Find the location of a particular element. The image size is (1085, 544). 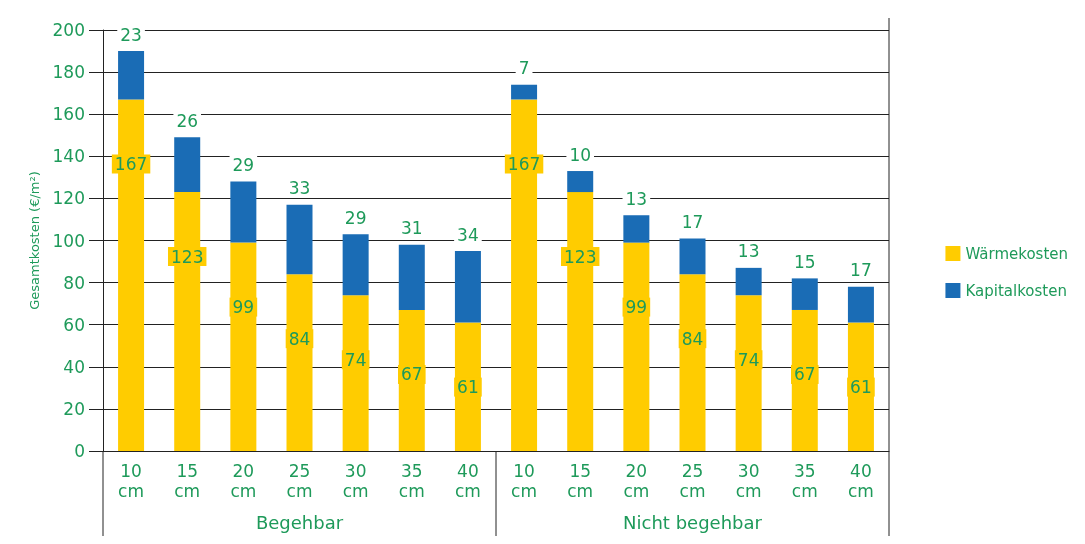

text: Nicht begehbar is located at coordinates (693, 522).